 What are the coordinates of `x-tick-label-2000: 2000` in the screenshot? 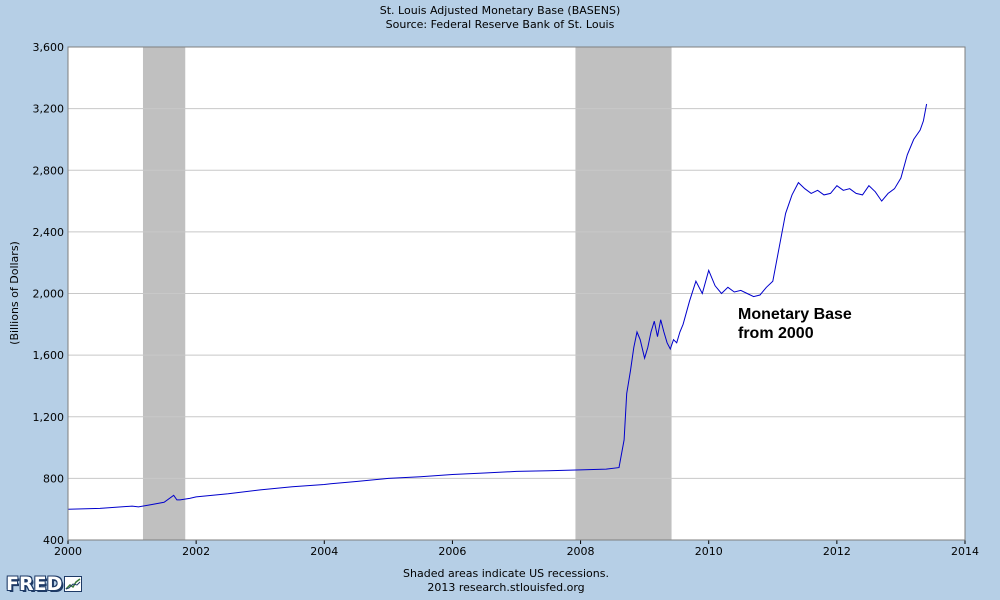 It's located at (68, 551).